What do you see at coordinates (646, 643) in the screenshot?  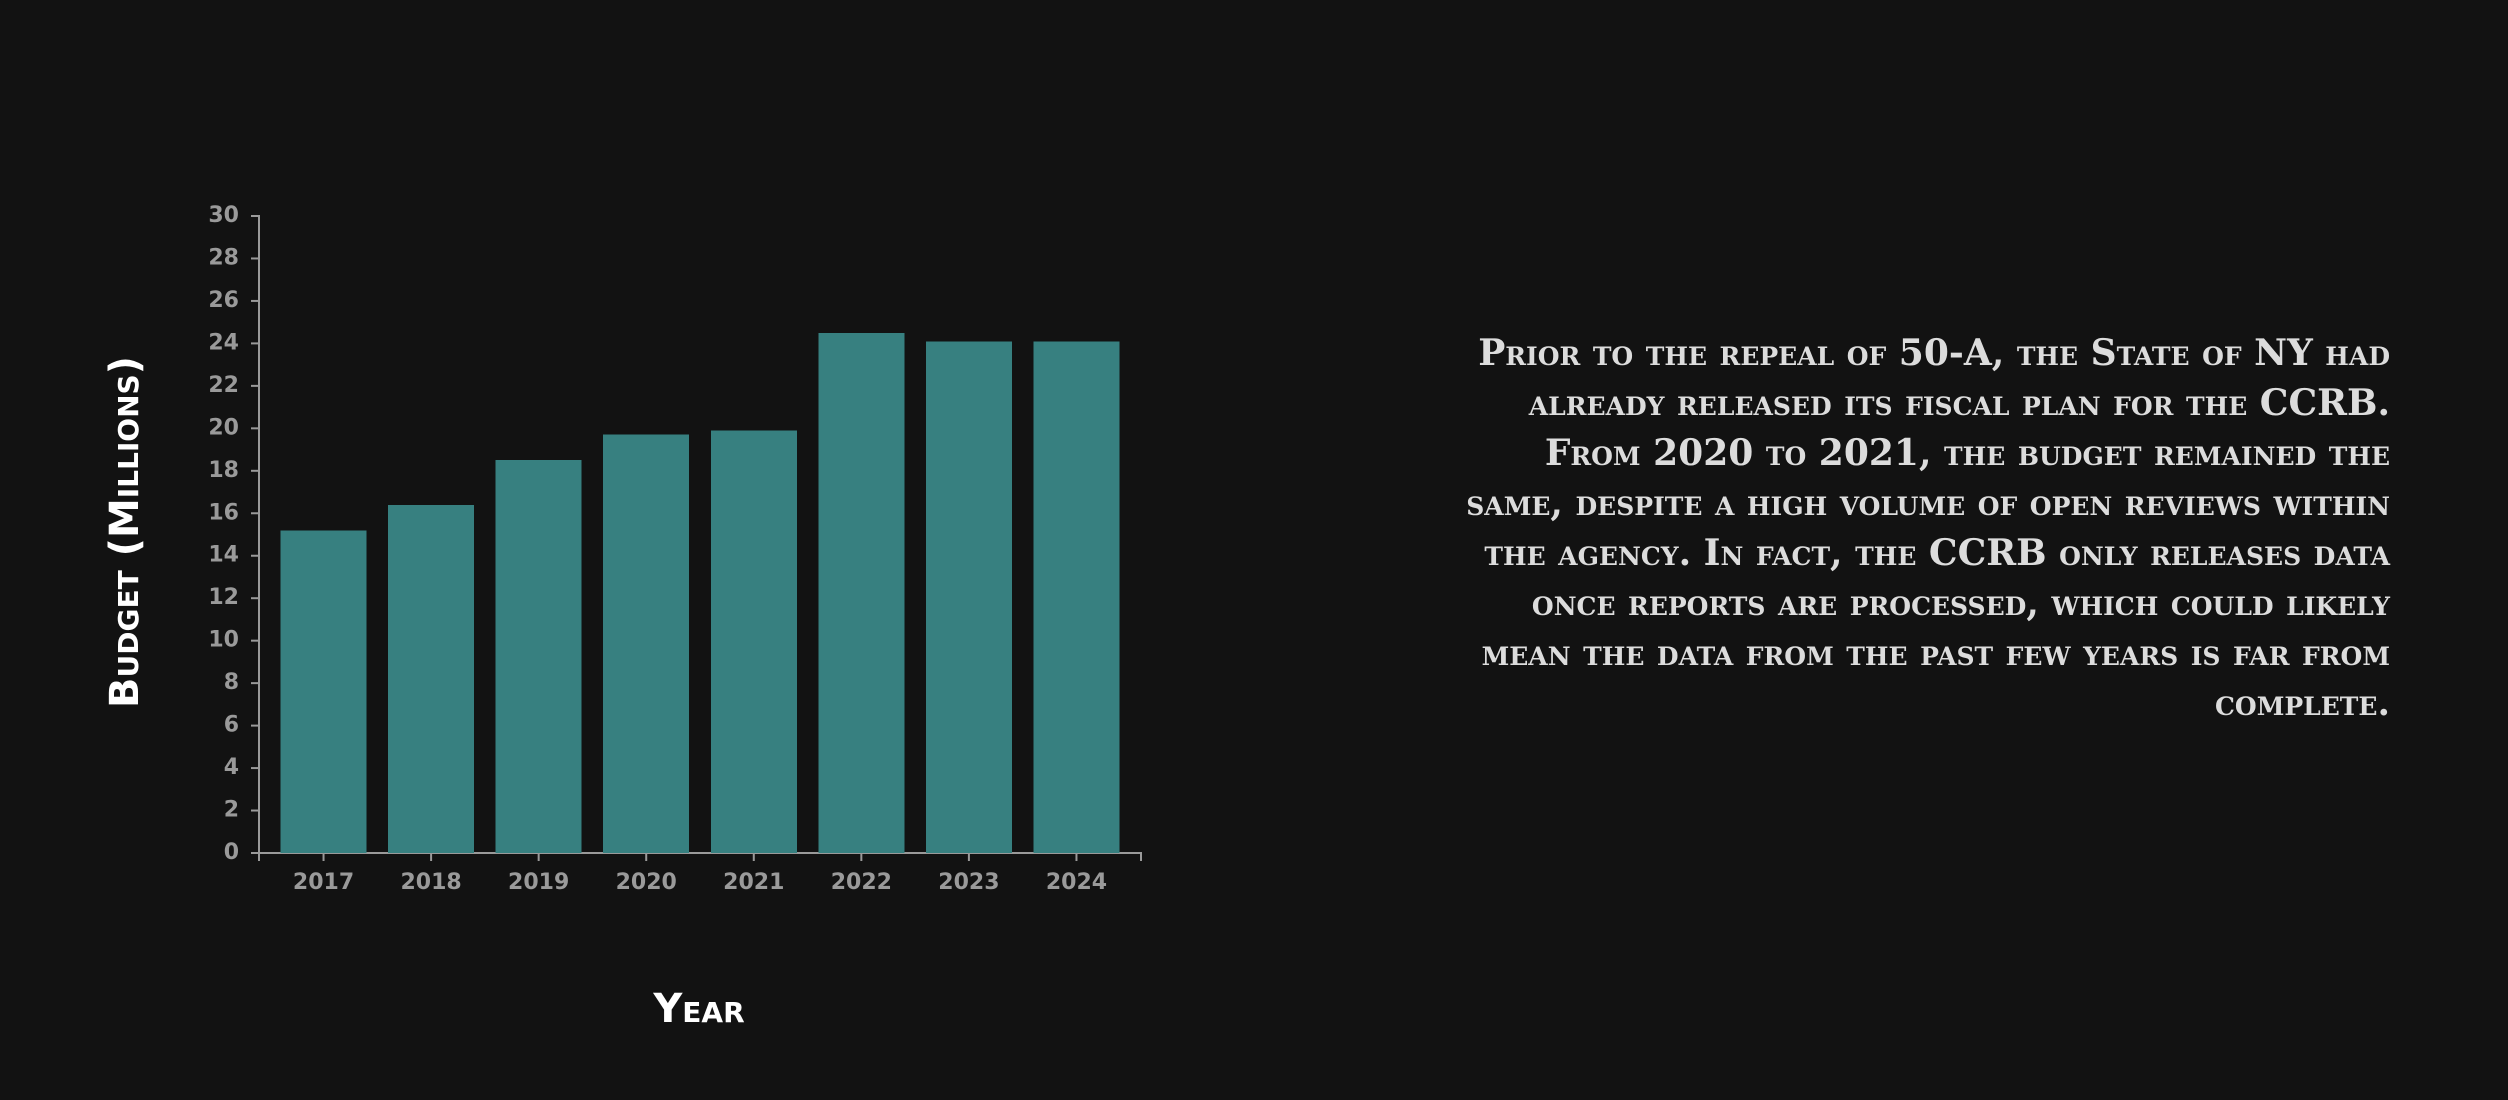 I see `bar-2020` at bounding box center [646, 643].